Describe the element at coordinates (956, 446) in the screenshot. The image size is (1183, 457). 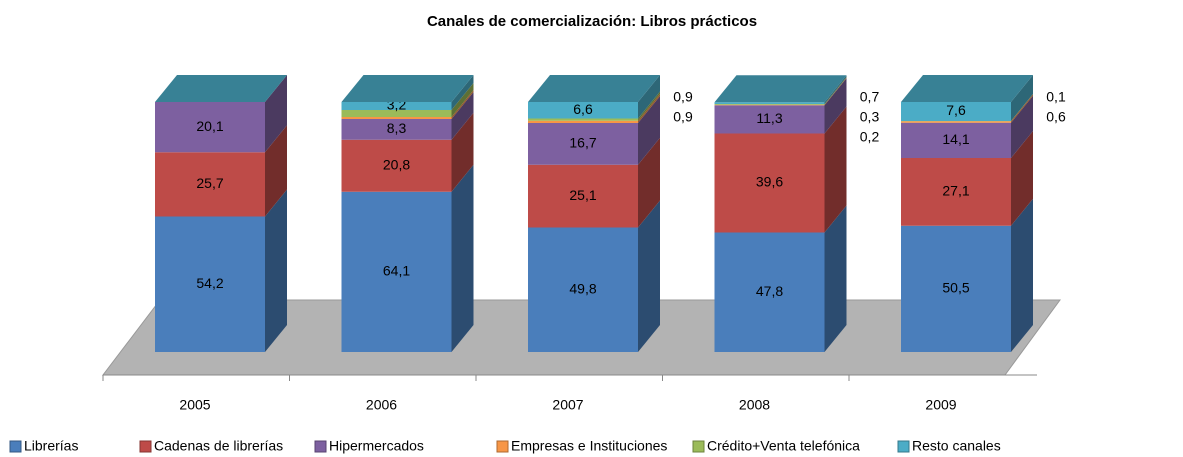
I see `legend-label: Resto canales` at that location.